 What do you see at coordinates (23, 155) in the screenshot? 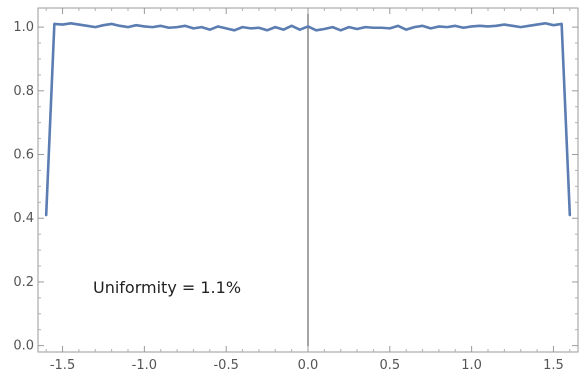
I see `y-tick-label: 0.6` at bounding box center [23, 155].